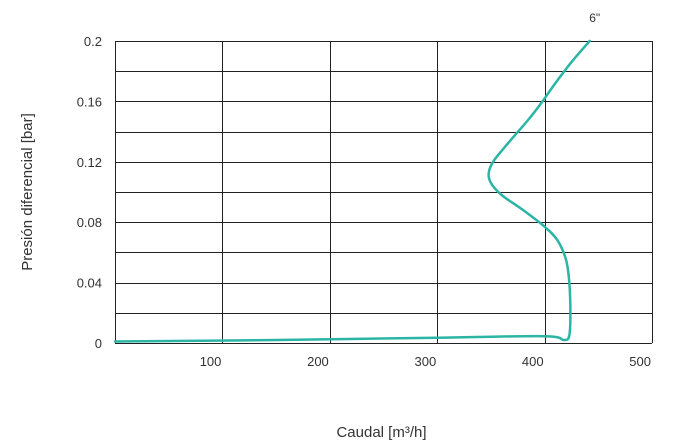 The width and height of the screenshot is (684, 444). What do you see at coordinates (533, 361) in the screenshot?
I see `x-tick-label: 400` at bounding box center [533, 361].